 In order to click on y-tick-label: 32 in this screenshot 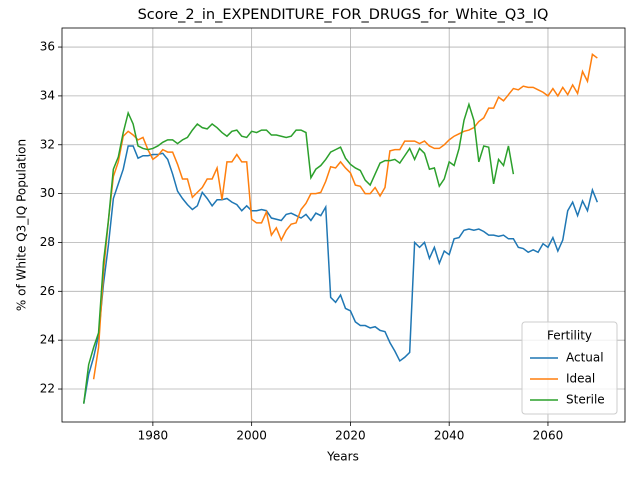, I will do `click(47, 144)`.